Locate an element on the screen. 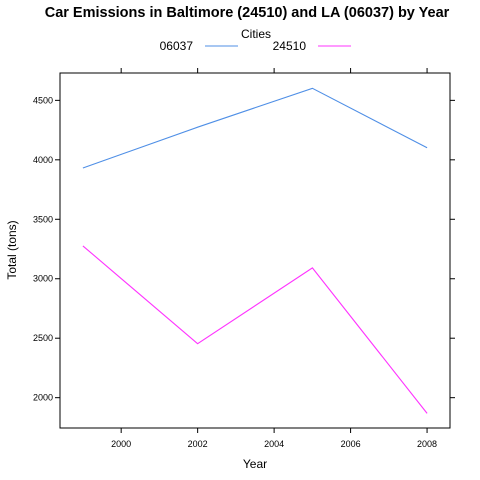 The height and width of the screenshot is (480, 480). legend: Cities 06037 24510 is located at coordinates (255, 40).